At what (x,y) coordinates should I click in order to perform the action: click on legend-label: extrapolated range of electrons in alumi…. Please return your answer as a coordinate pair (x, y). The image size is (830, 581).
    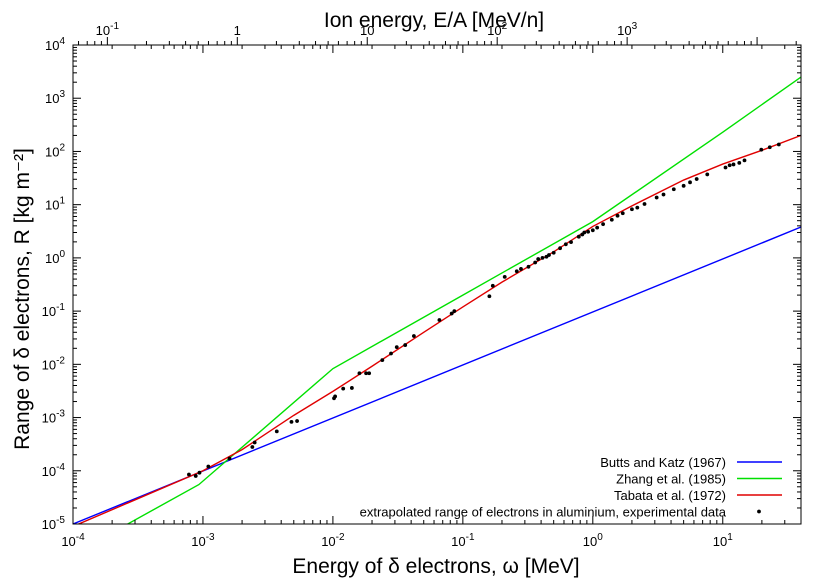
    Looking at the image, I should click on (543, 512).